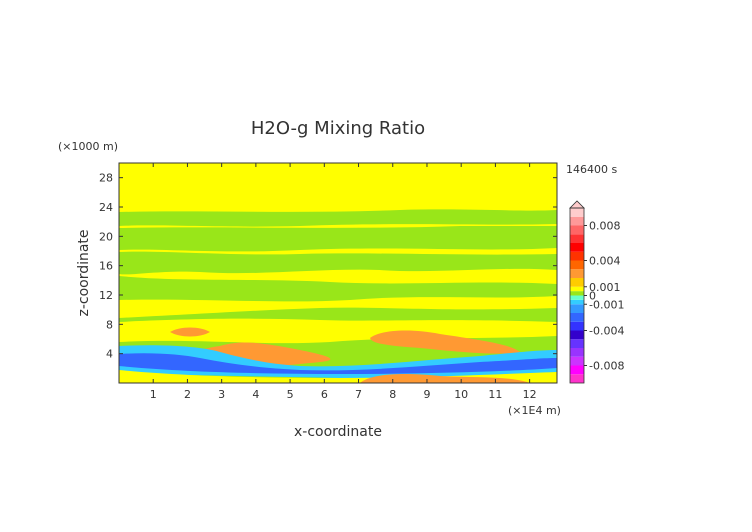 This screenshot has height=532, width=752. Describe the element at coordinates (530, 394) in the screenshot. I see `x-tick-label: 12` at that location.